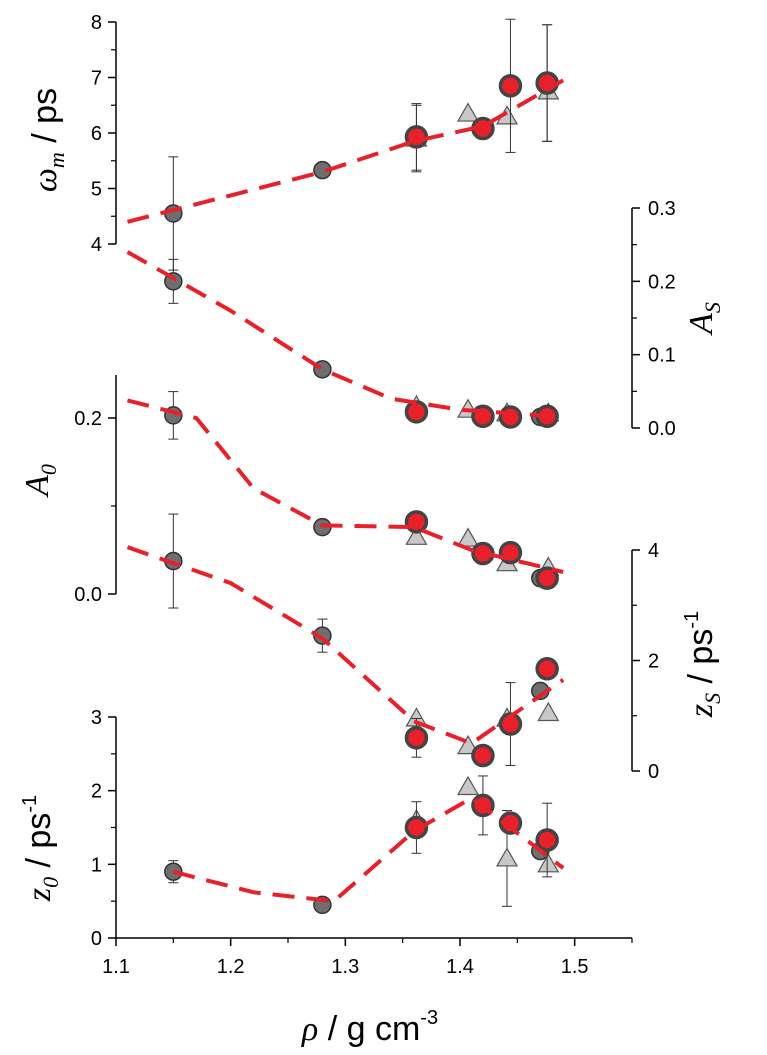 The width and height of the screenshot is (767, 1055). Describe the element at coordinates (96, 865) in the screenshot. I see `y-tick-label: 1` at that location.